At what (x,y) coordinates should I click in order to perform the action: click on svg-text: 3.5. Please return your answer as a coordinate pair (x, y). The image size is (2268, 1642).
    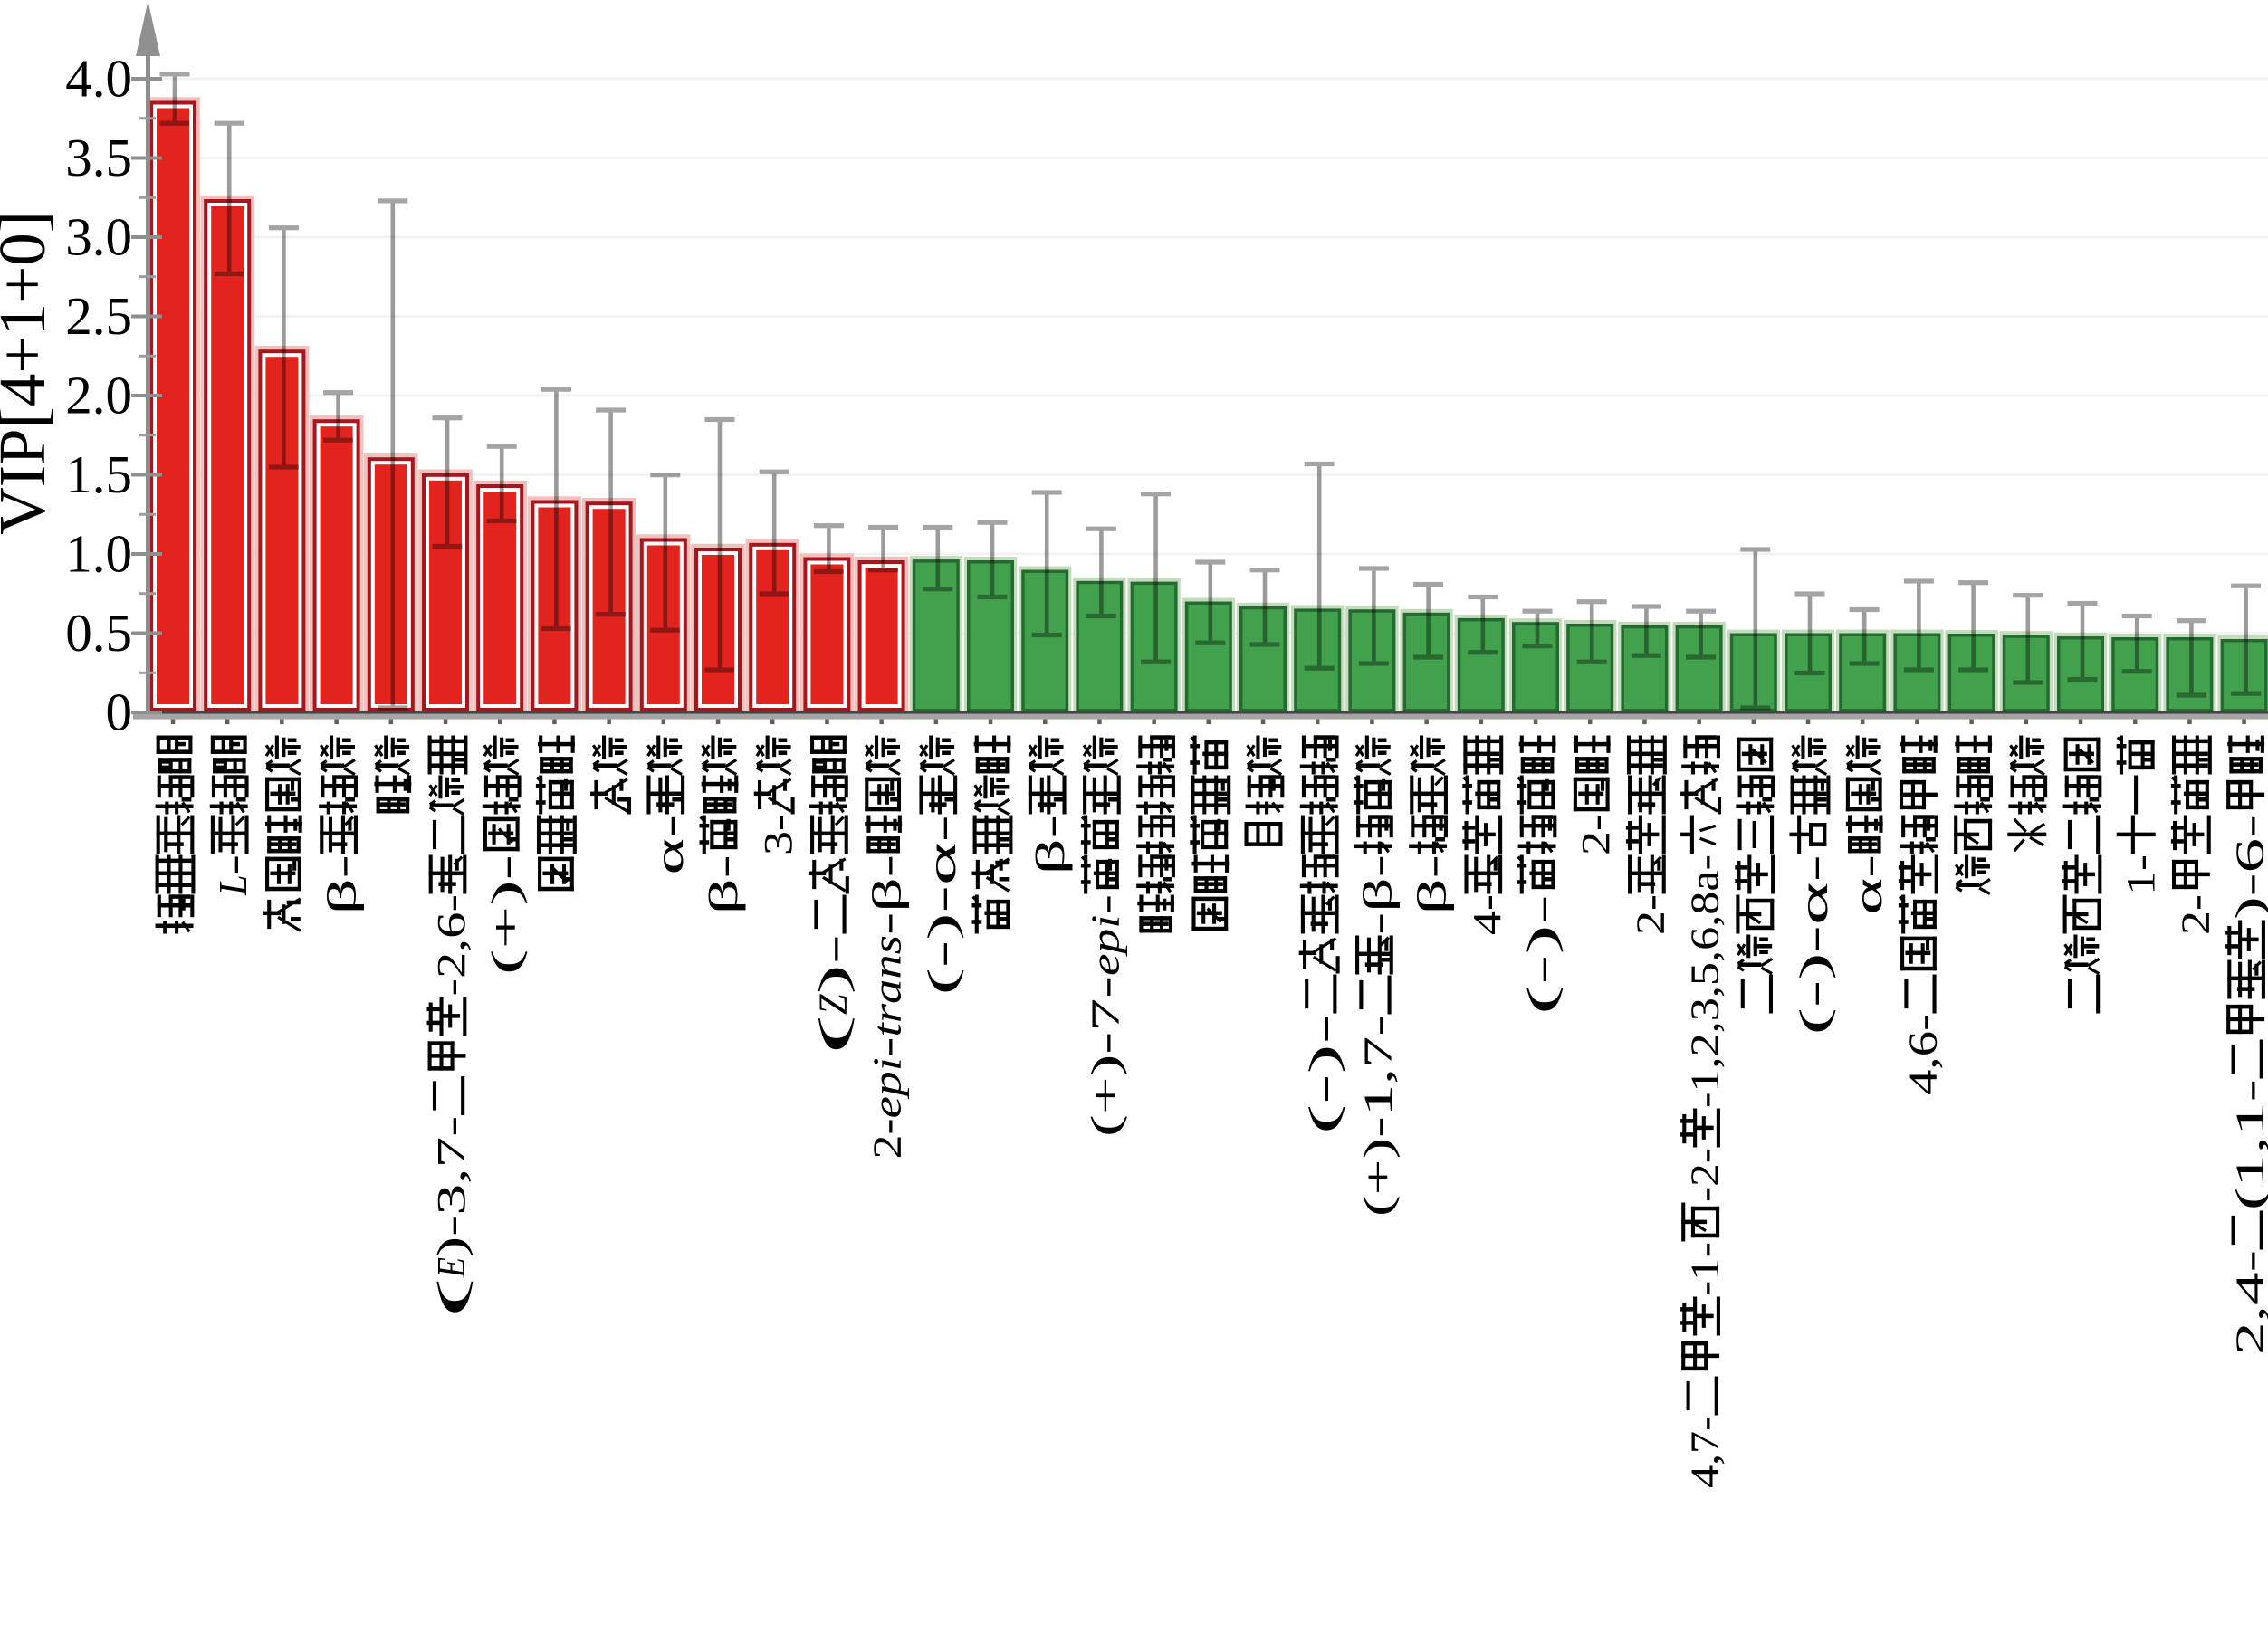
    Looking at the image, I should click on (98, 157).